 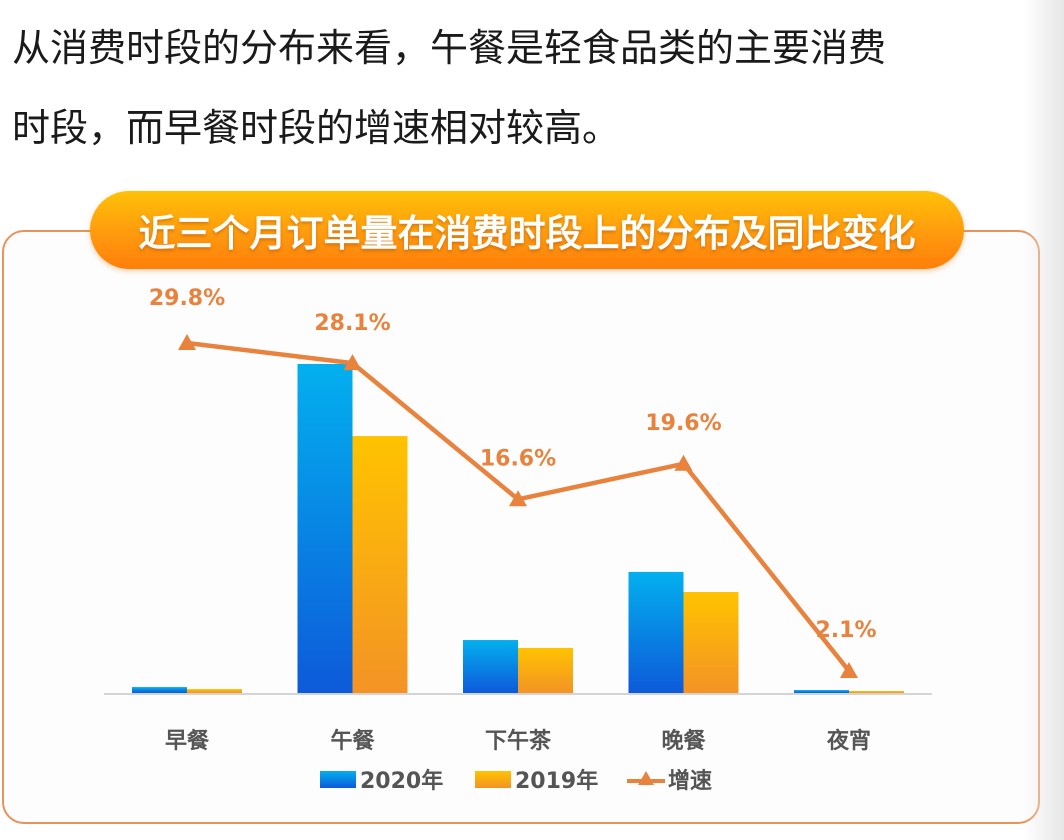 What do you see at coordinates (401, 781) in the screenshot?
I see `legend-label-2020: 2020年` at bounding box center [401, 781].